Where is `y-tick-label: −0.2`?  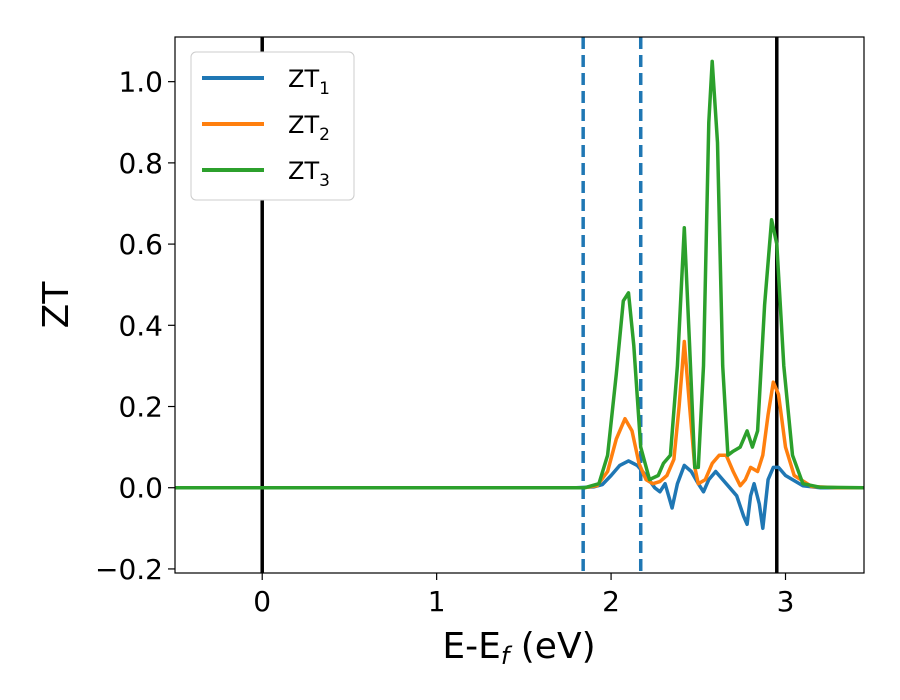
y-tick-label: −0.2 is located at coordinates (129, 569).